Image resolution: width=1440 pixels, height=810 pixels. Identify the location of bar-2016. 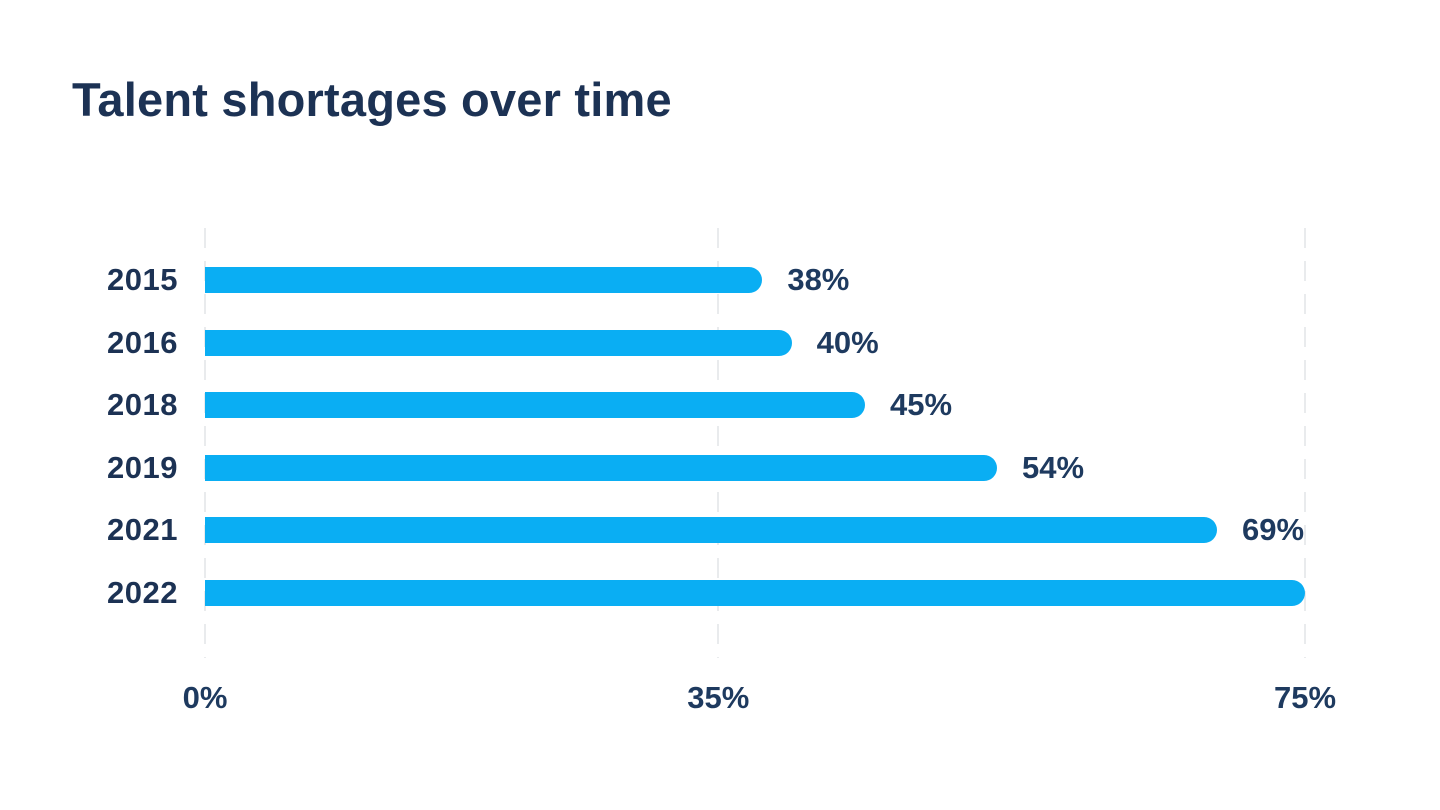
(498, 342).